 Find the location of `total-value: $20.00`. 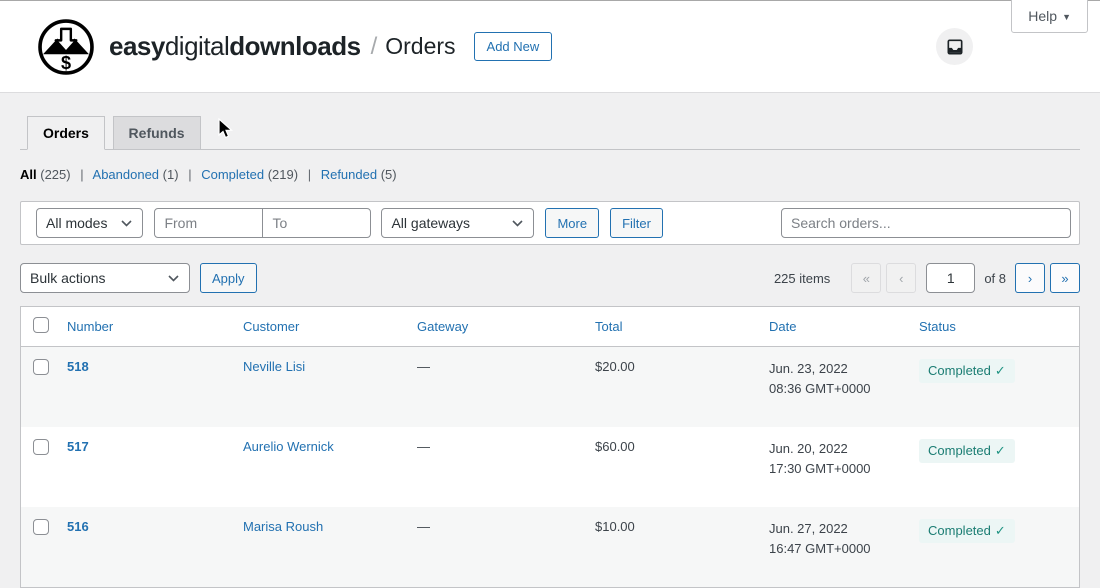

total-value: $20.00 is located at coordinates (615, 366).